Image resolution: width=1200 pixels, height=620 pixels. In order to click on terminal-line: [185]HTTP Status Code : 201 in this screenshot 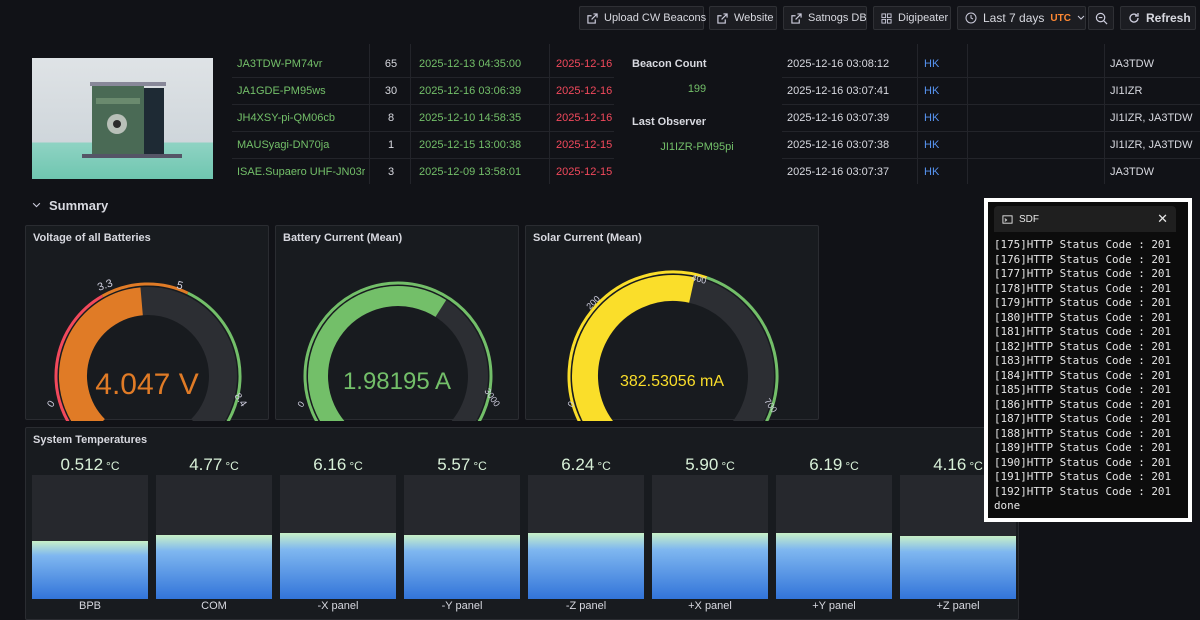, I will do `click(1083, 389)`.